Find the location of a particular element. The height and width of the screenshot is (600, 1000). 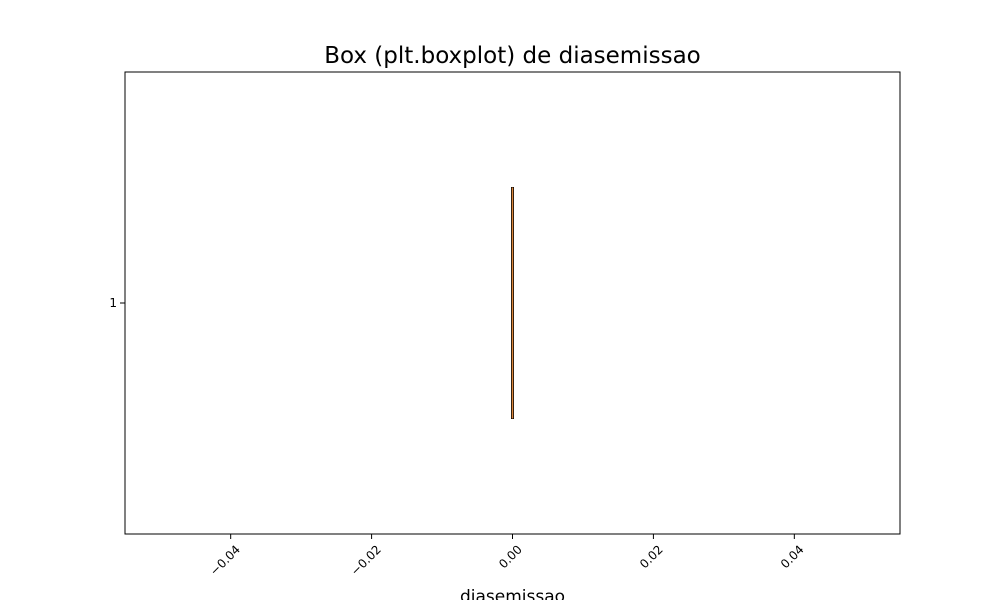

x-tick-label: 0.00 is located at coordinates (510, 556).